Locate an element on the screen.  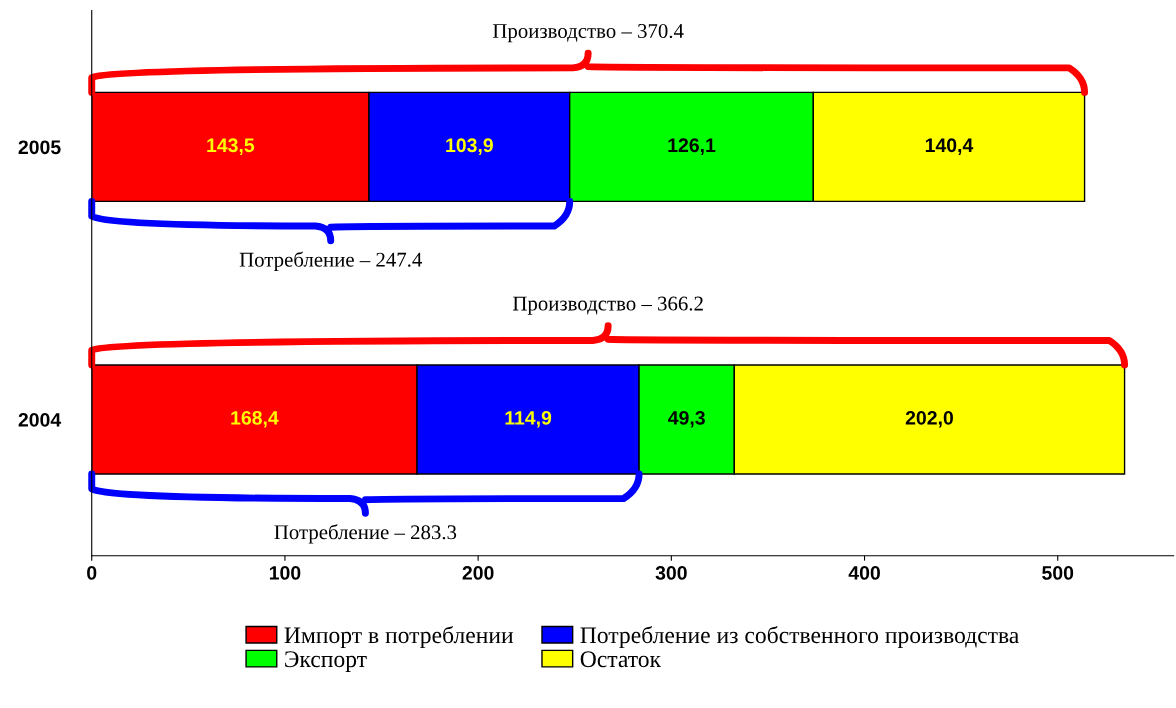
y-tick-label: 2005 is located at coordinates (39, 147).